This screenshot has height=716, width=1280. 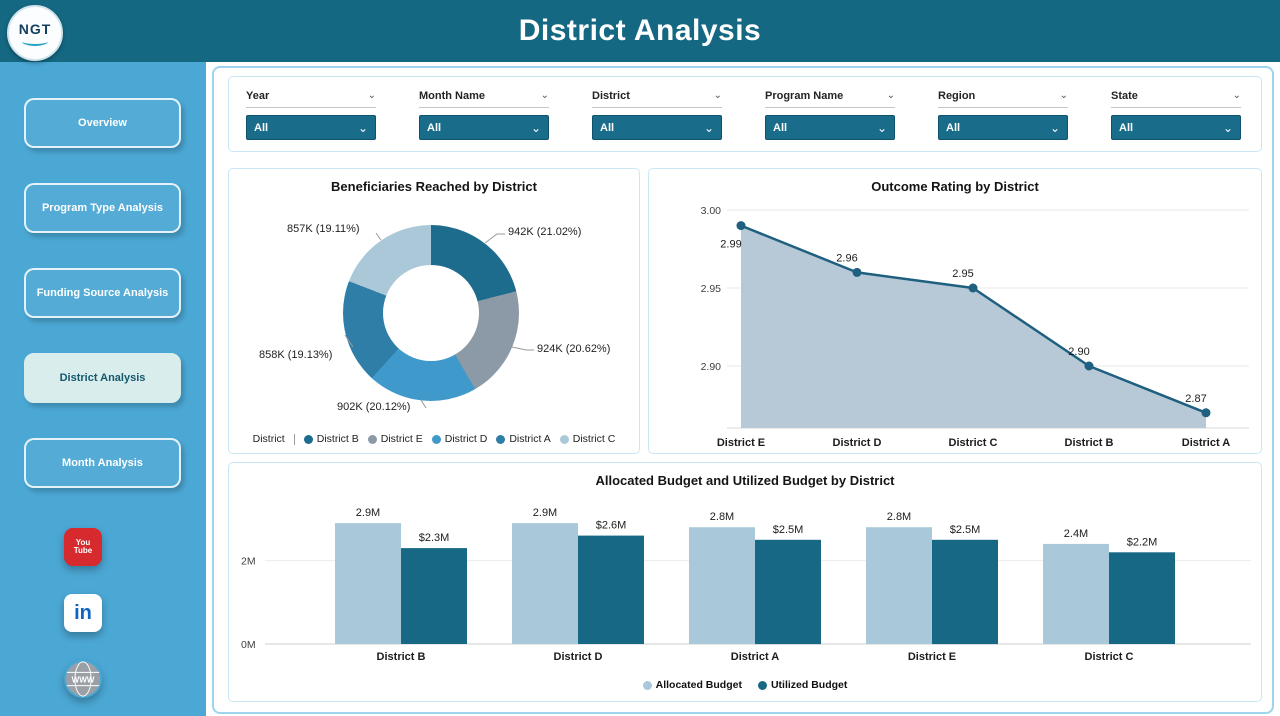 I want to click on sidebar-item-funding-source-analysis: Funding Source Analysis, so click(x=102, y=293).